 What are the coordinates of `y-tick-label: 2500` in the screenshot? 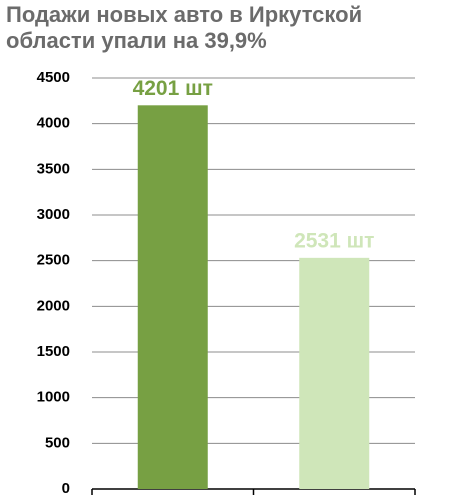 It's located at (53, 260).